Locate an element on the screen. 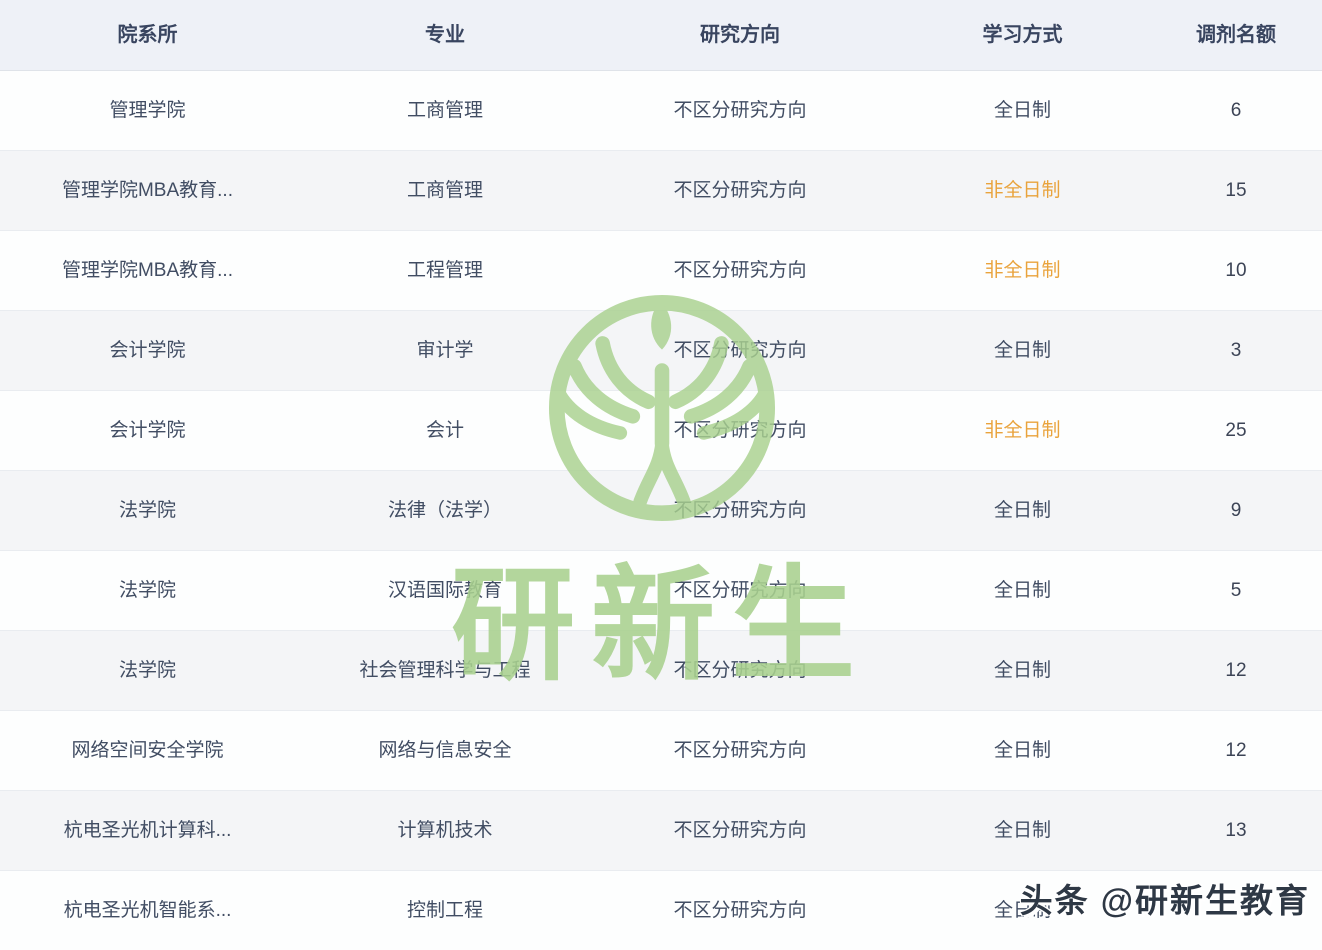  department-cell: 网络空间安全学院 is located at coordinates (147, 750).